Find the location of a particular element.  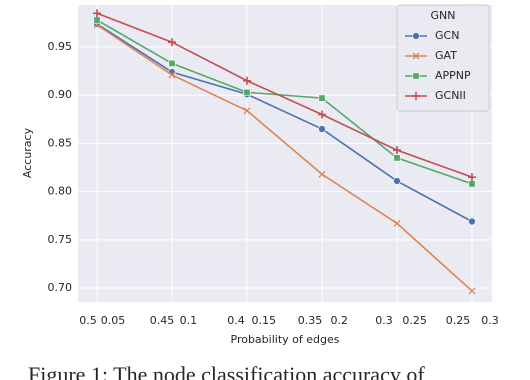

x-tick-label: 0.5 is located at coordinates (88, 320).